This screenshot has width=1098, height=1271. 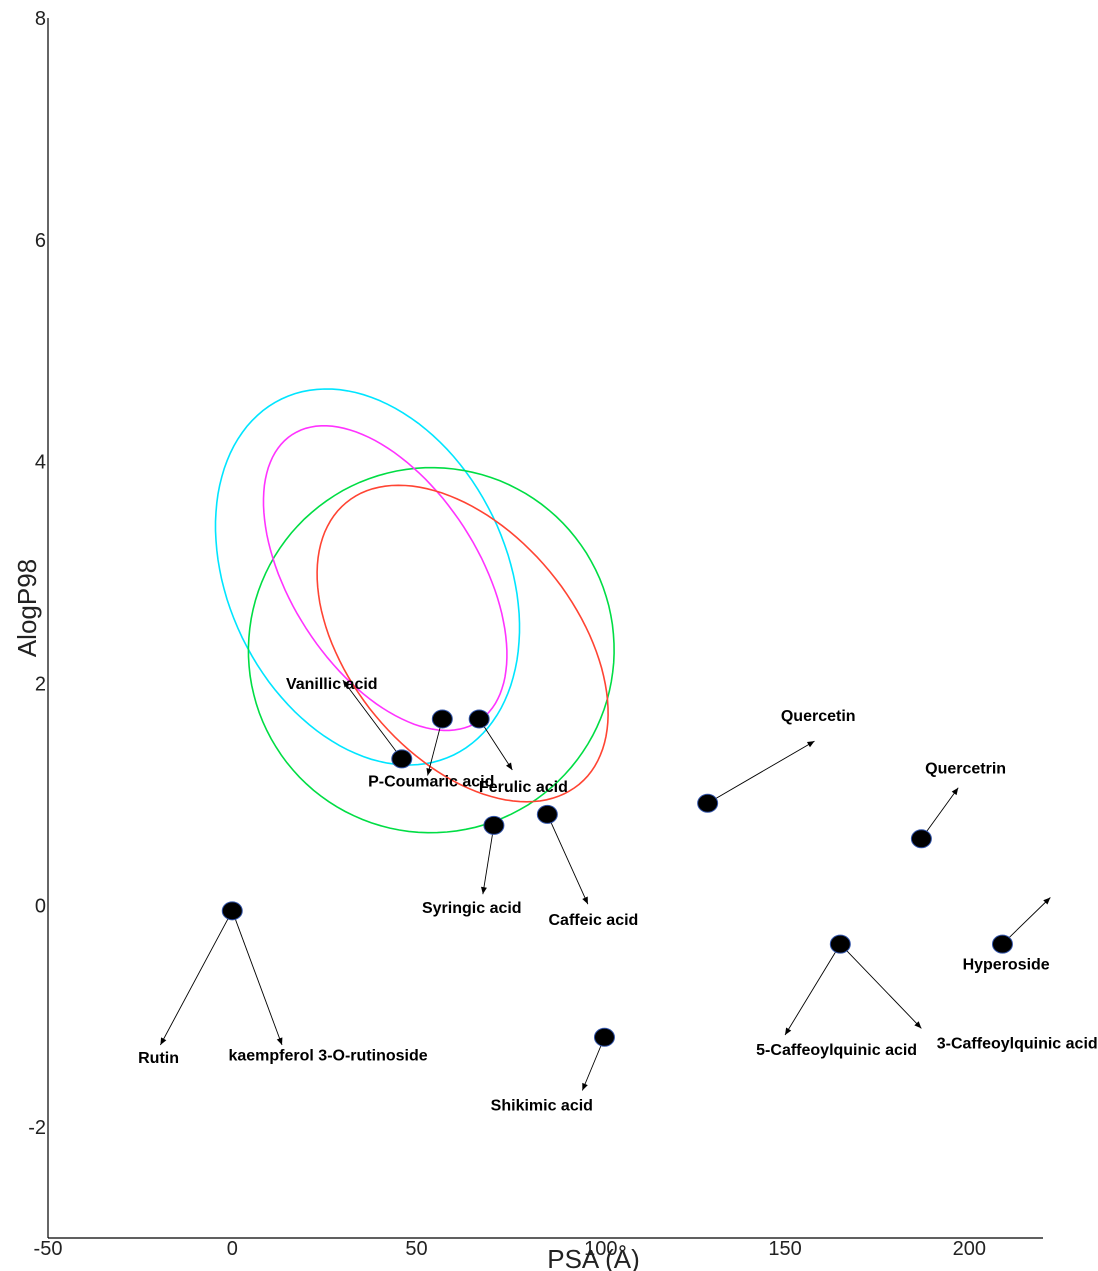 I want to click on confidence-ellipses, so click(x=414, y=611).